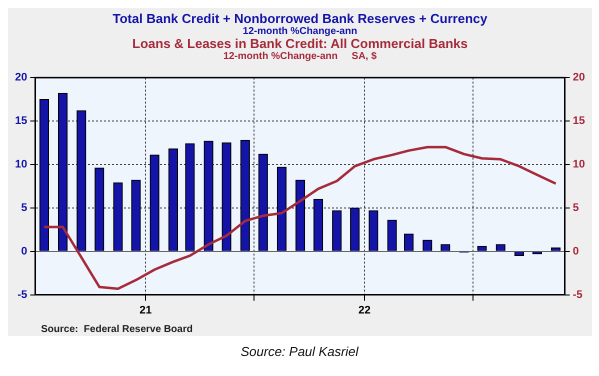 The image size is (599, 376). I want to click on y-tick-label: 5, so click(24, 208).